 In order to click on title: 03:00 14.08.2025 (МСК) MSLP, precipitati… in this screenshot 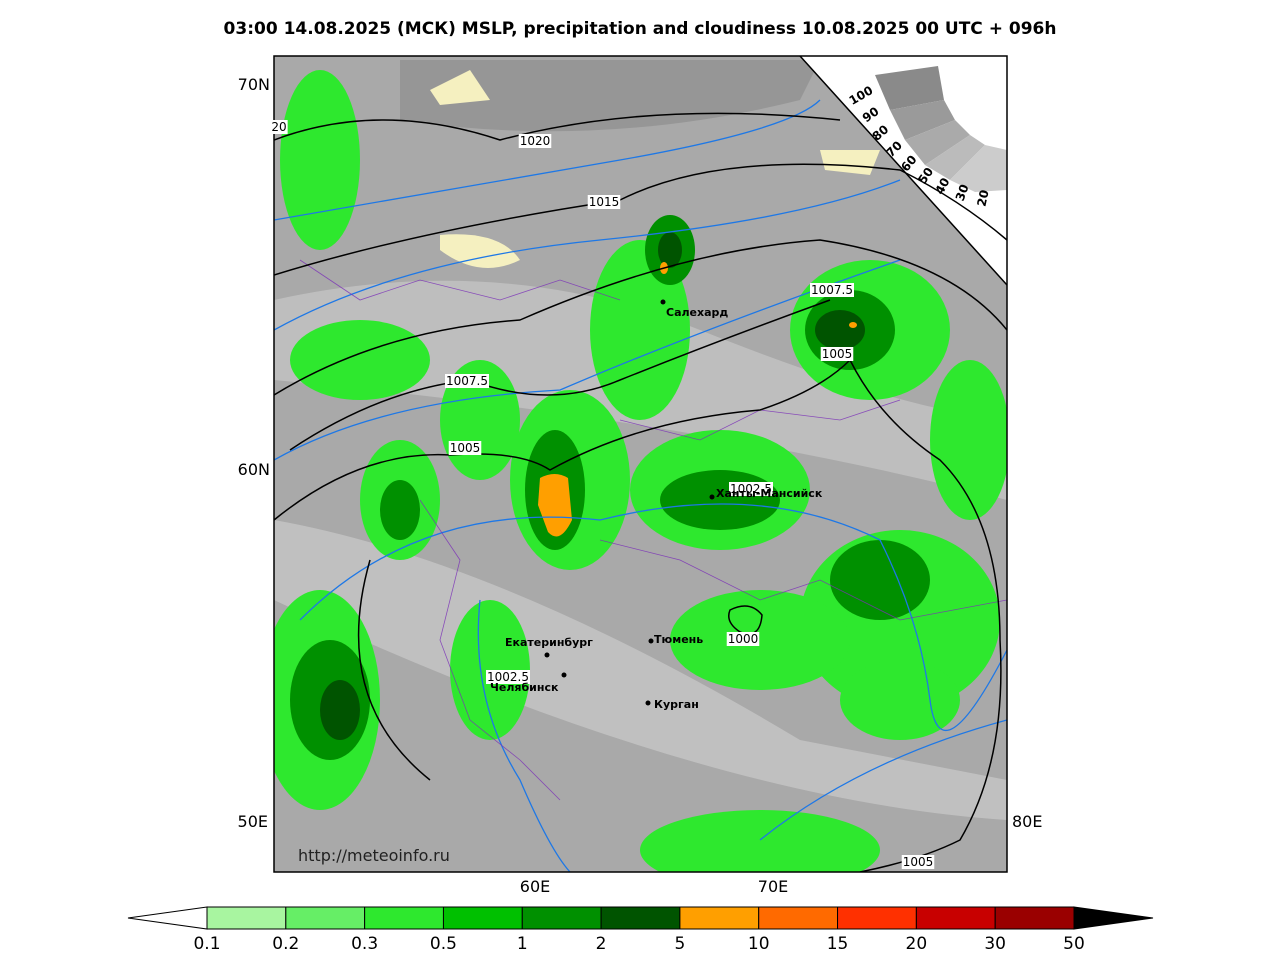, I will do `click(640, 29)`.